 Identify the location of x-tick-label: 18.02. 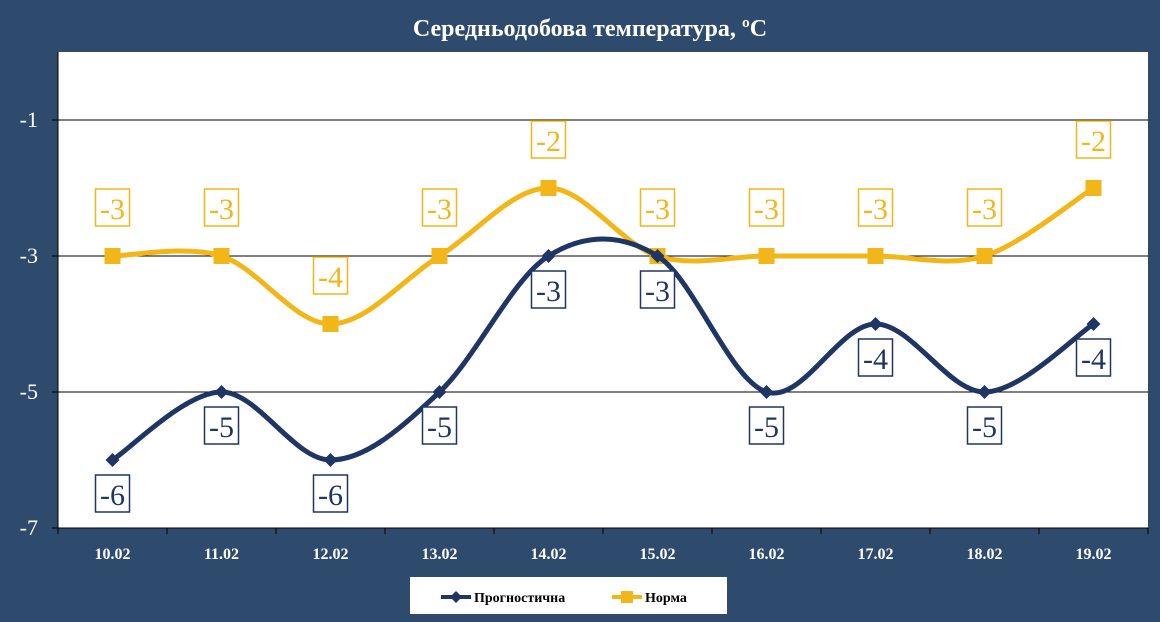
(985, 554).